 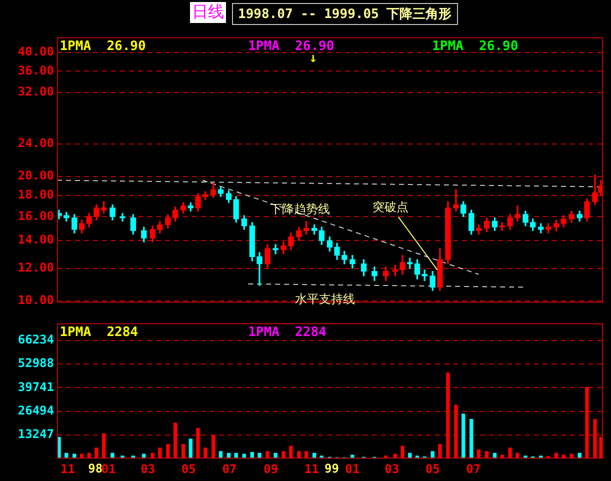 I want to click on y-tick-label: 39741, so click(x=36, y=387).